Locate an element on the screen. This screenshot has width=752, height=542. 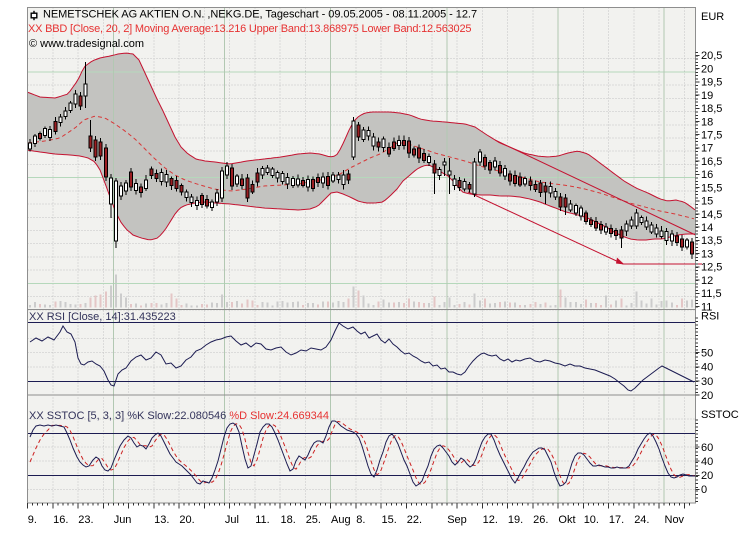
svg-text: © www.tradesignal.com is located at coordinates (86, 44).